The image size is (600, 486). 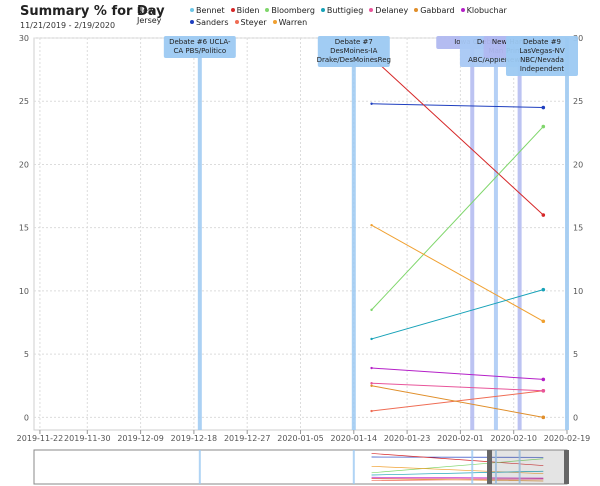 I want to click on y-tick-label-right: 30, so click(x=578, y=38).